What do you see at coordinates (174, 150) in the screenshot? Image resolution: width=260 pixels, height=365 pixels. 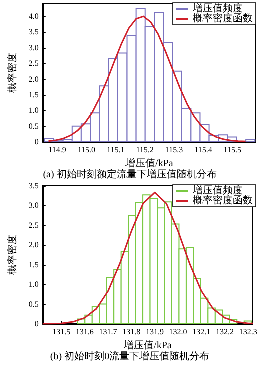 I see `x-tick-label: 115.3` at bounding box center [174, 150].